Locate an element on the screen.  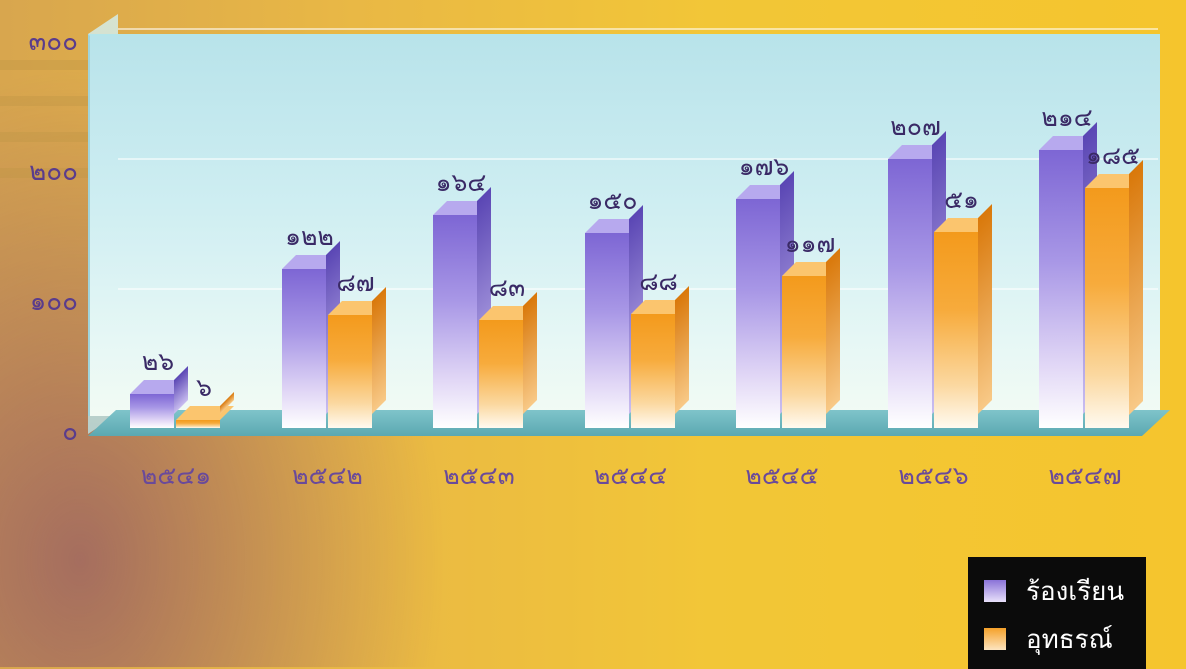
x-tick-label: ๒๕๔๑ is located at coordinates (176, 475).